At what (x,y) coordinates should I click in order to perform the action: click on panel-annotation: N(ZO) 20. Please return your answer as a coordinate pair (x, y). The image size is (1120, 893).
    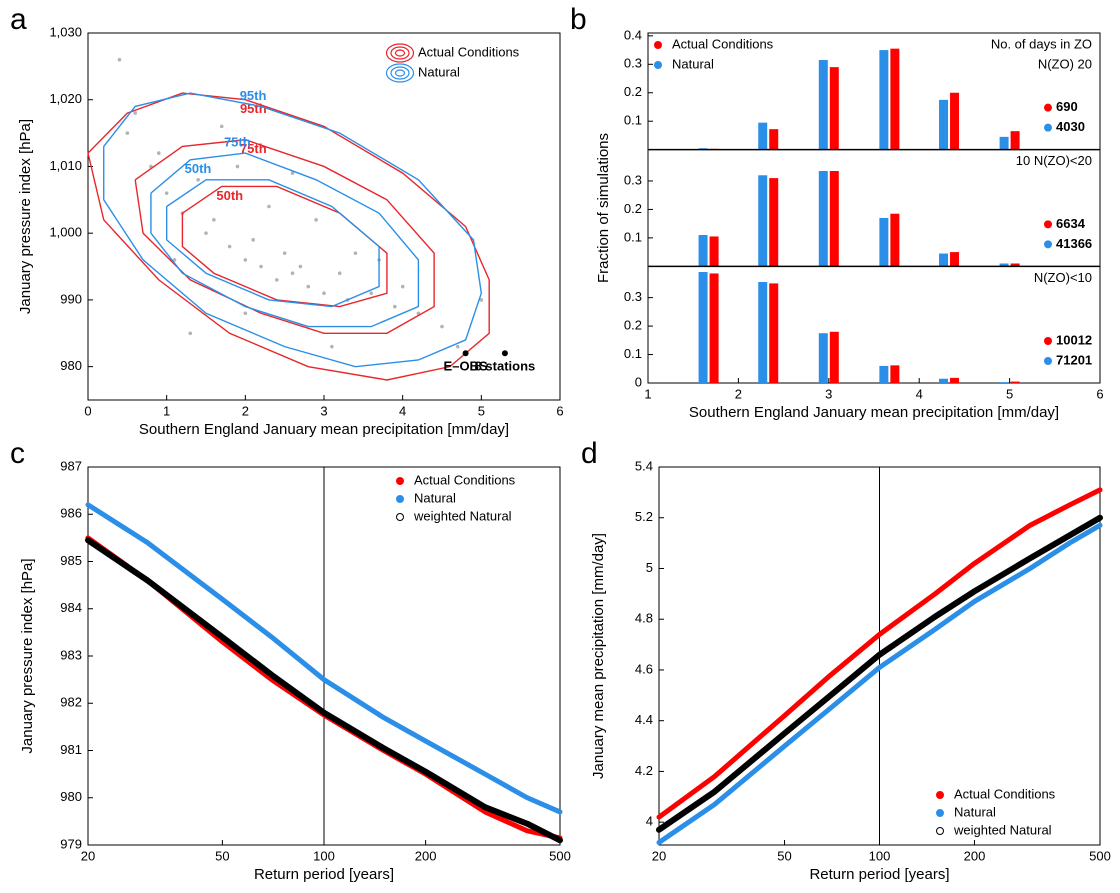
    Looking at the image, I should click on (1065, 63).